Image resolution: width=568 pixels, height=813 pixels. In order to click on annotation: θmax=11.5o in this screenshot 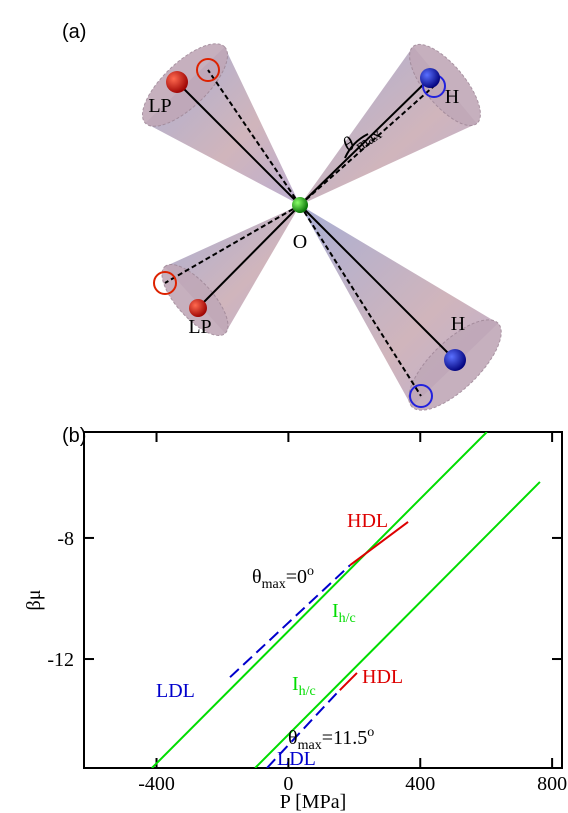, I will do `click(331, 739)`.